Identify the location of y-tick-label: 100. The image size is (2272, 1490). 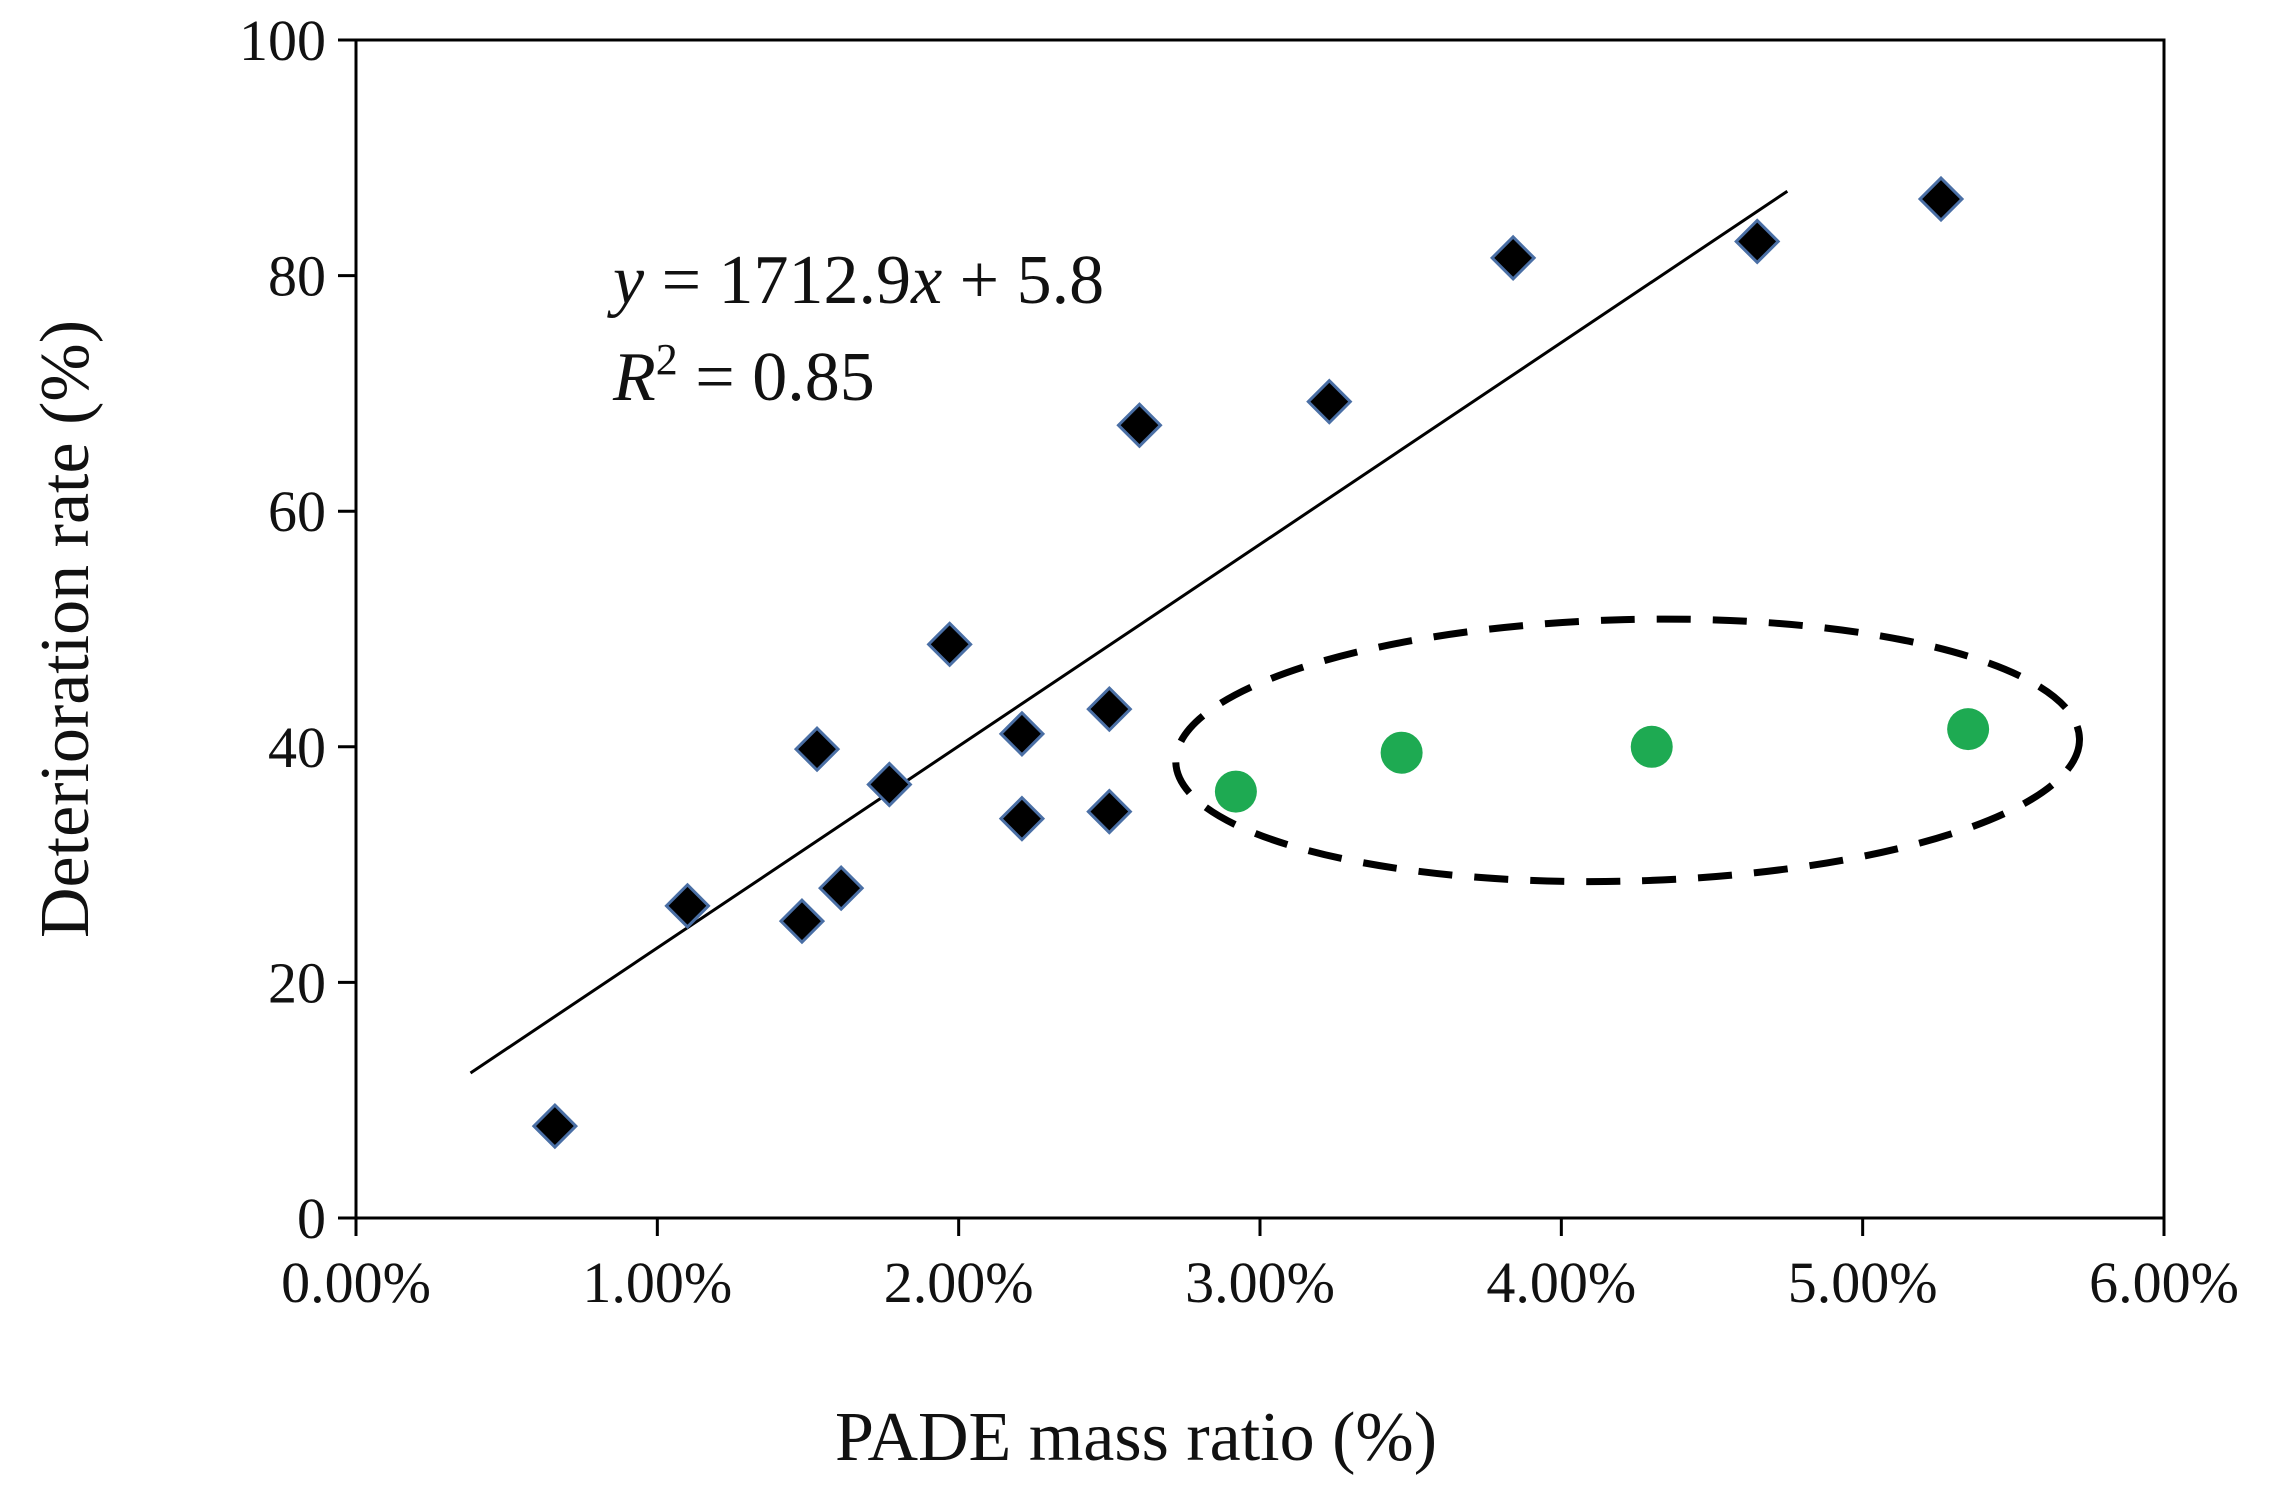
(282, 40).